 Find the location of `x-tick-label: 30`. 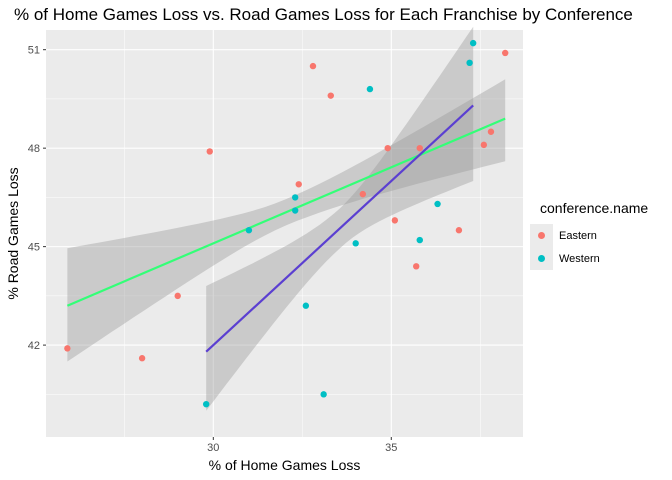

x-tick-label: 30 is located at coordinates (213, 448).